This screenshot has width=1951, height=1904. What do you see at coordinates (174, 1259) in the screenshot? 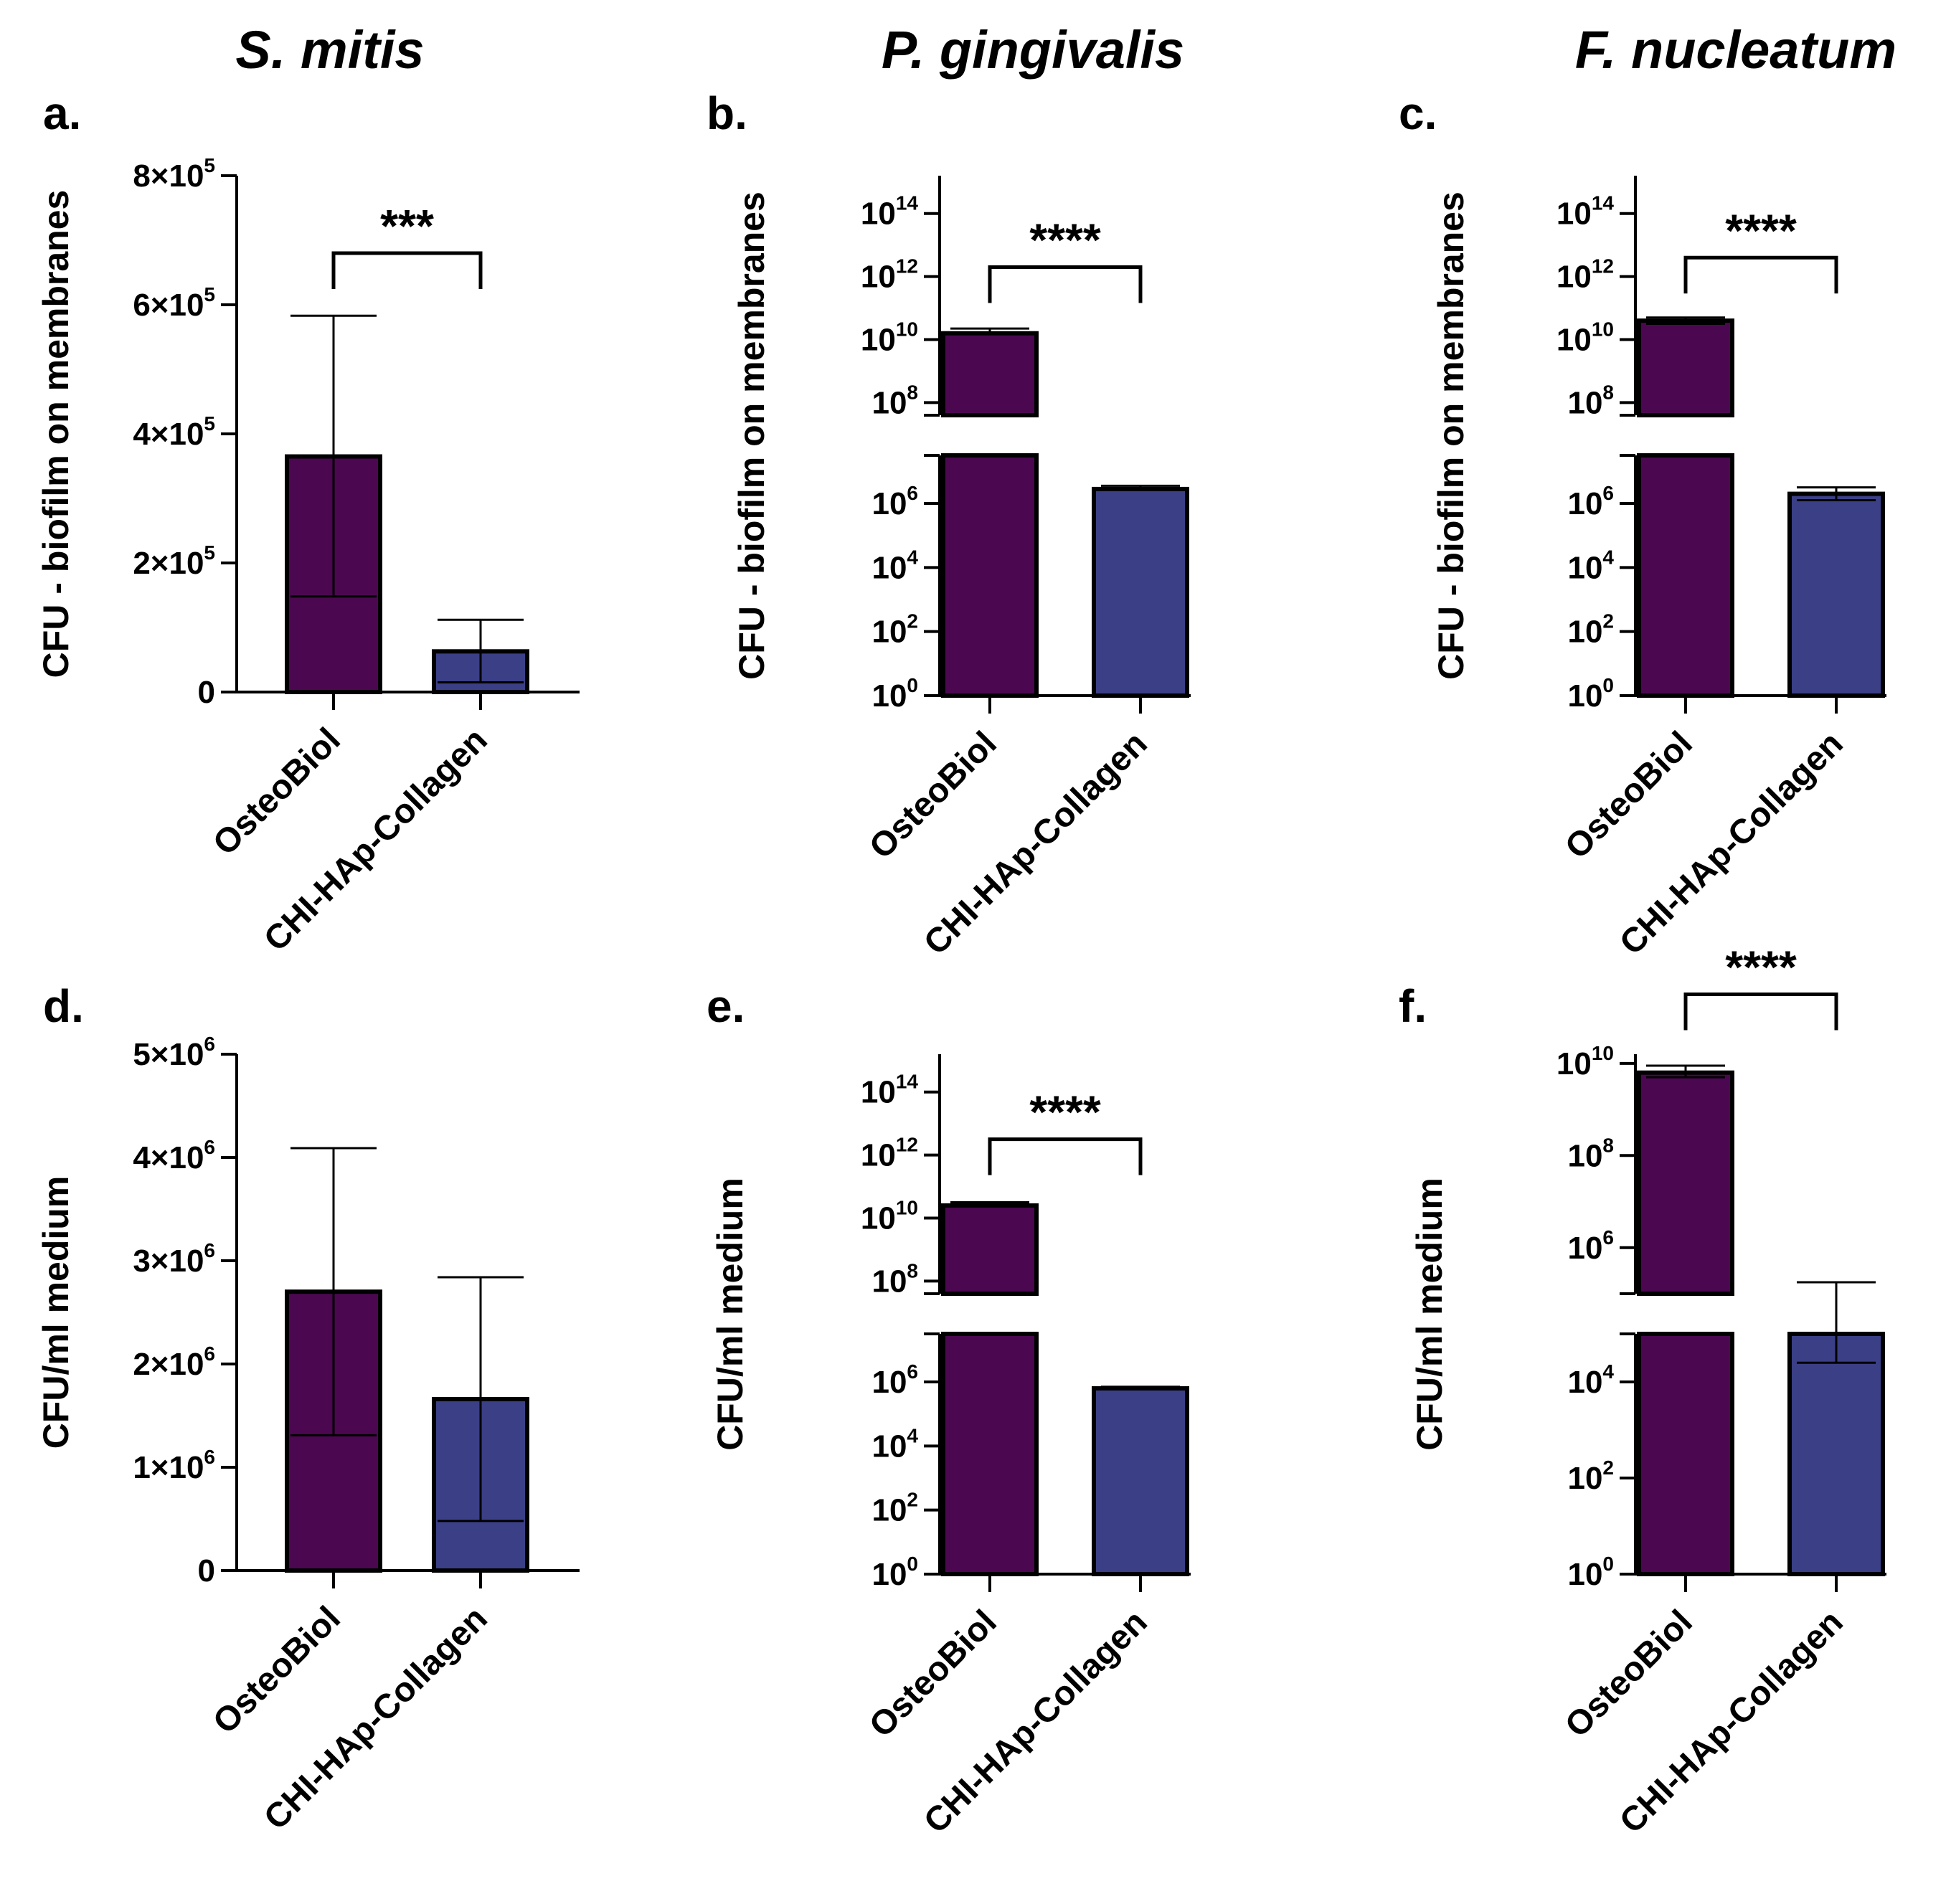
I see `y-tick-label: 3×10⁶` at bounding box center [174, 1259].